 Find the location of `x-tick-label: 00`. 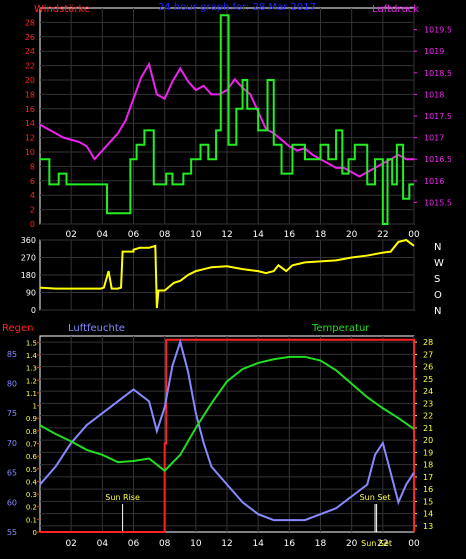

x-tick-label: 00 is located at coordinates (414, 544).